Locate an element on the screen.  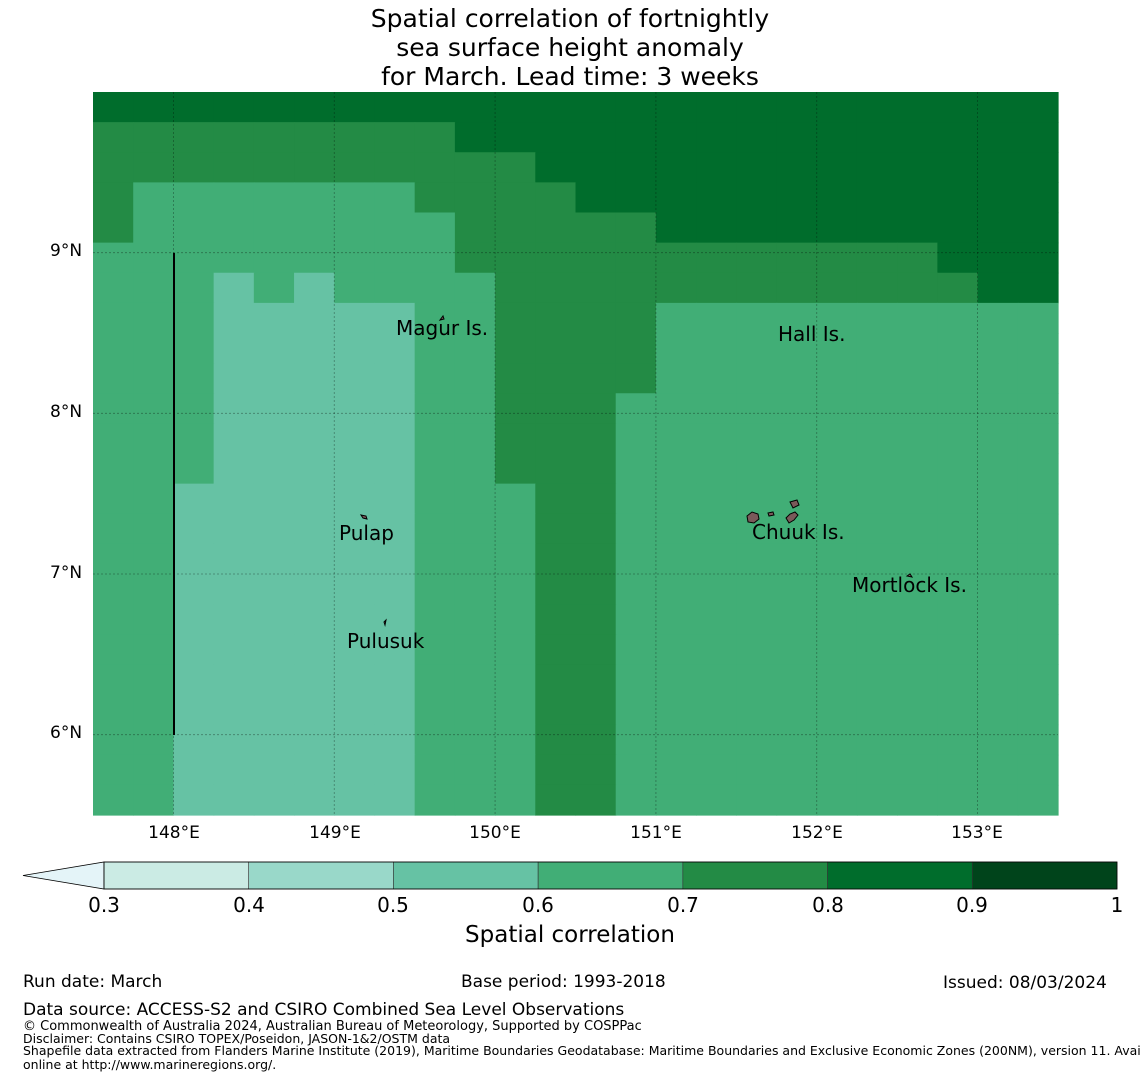
lon-label-152e: 152°E is located at coordinates (817, 833).